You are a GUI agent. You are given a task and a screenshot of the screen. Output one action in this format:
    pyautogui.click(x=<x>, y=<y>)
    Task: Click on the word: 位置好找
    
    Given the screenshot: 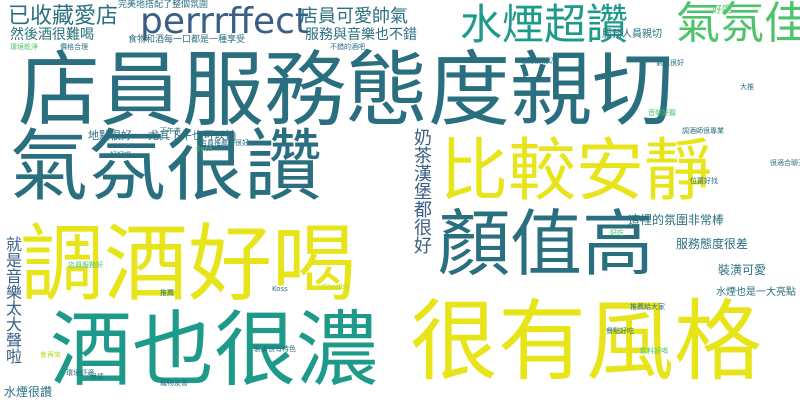 What is the action you would take?
    pyautogui.click(x=704, y=181)
    